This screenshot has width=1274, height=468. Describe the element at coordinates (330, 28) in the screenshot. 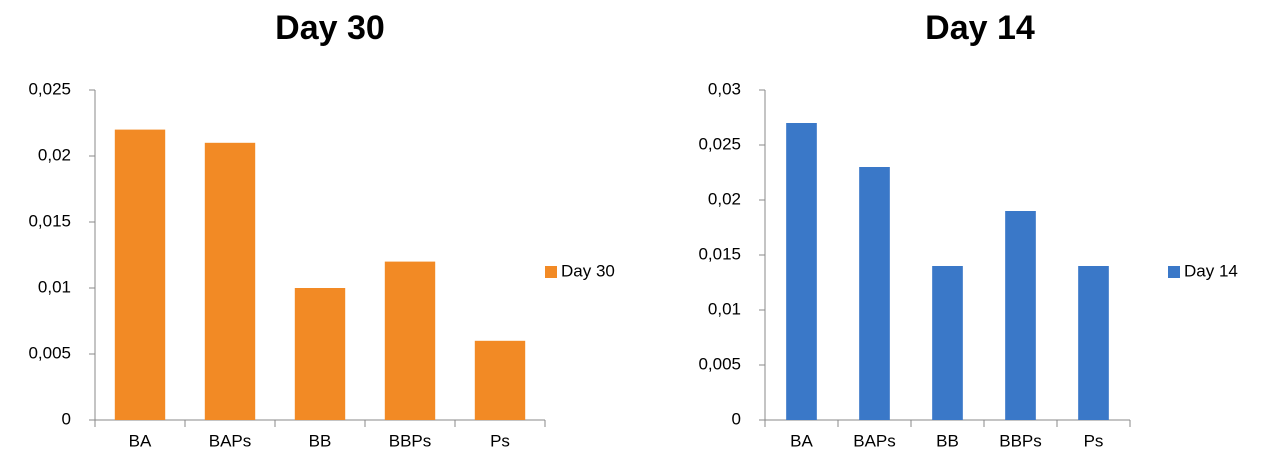

I see `chart-title: Day 30` at that location.